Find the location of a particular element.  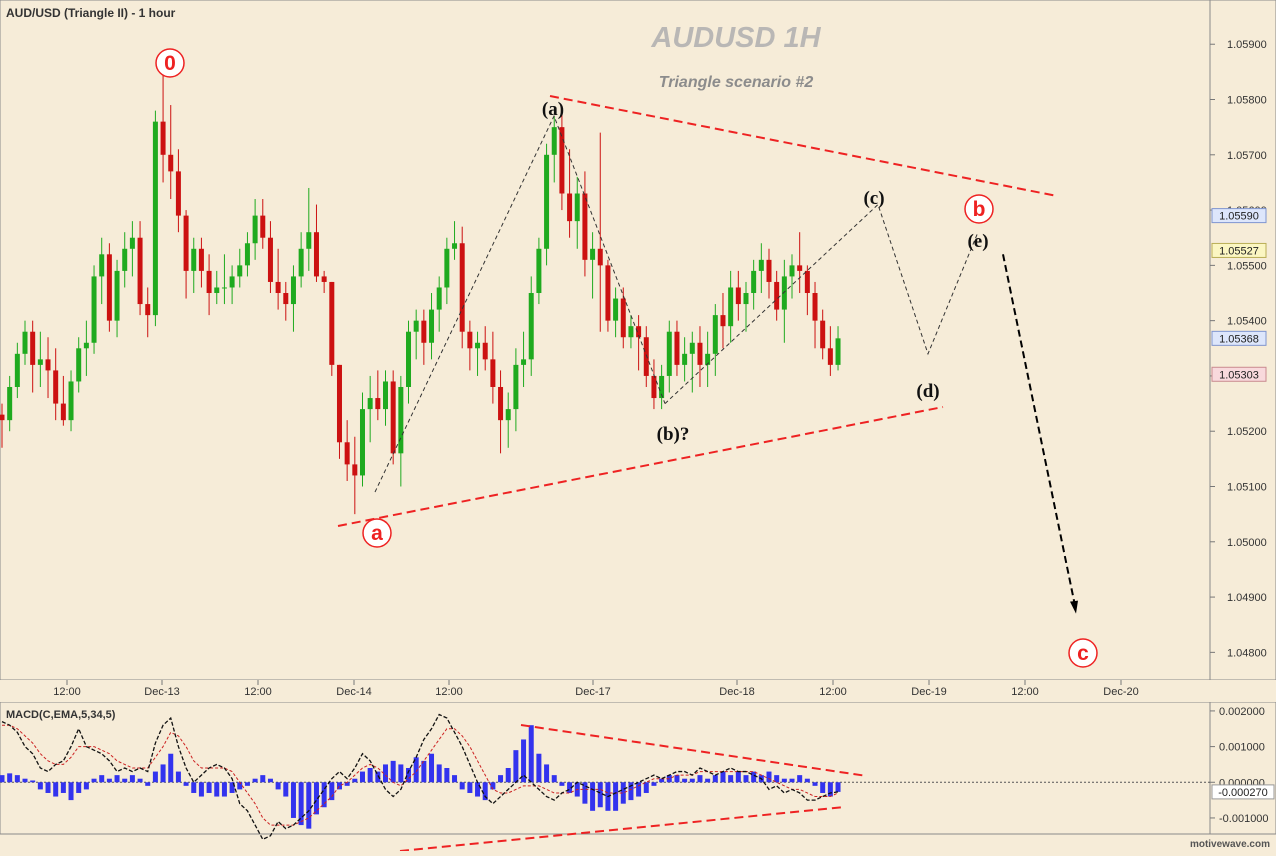

price-tag-label: 1.05590 is located at coordinates (1239, 217).